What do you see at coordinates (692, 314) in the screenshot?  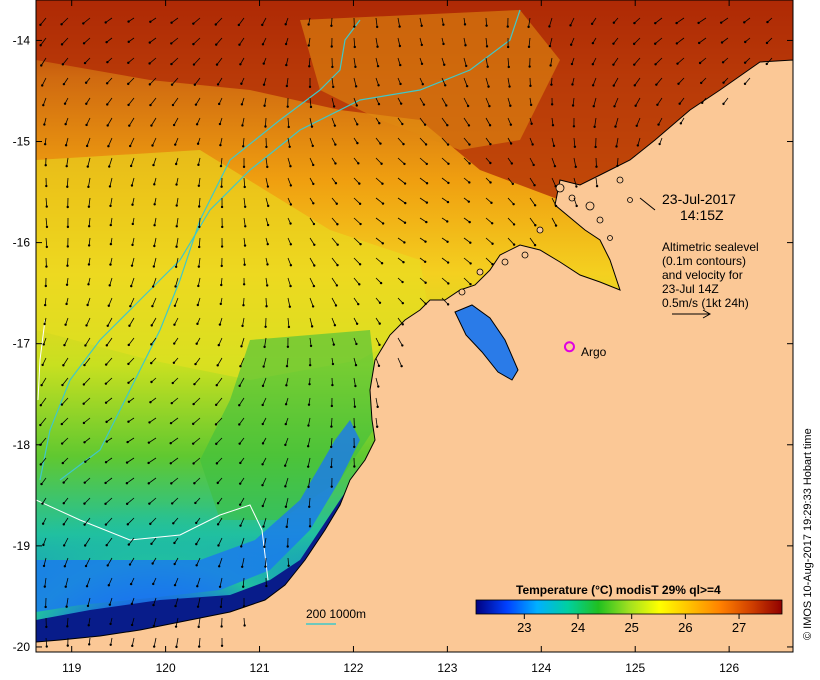 I see `scale-arrow` at bounding box center [692, 314].